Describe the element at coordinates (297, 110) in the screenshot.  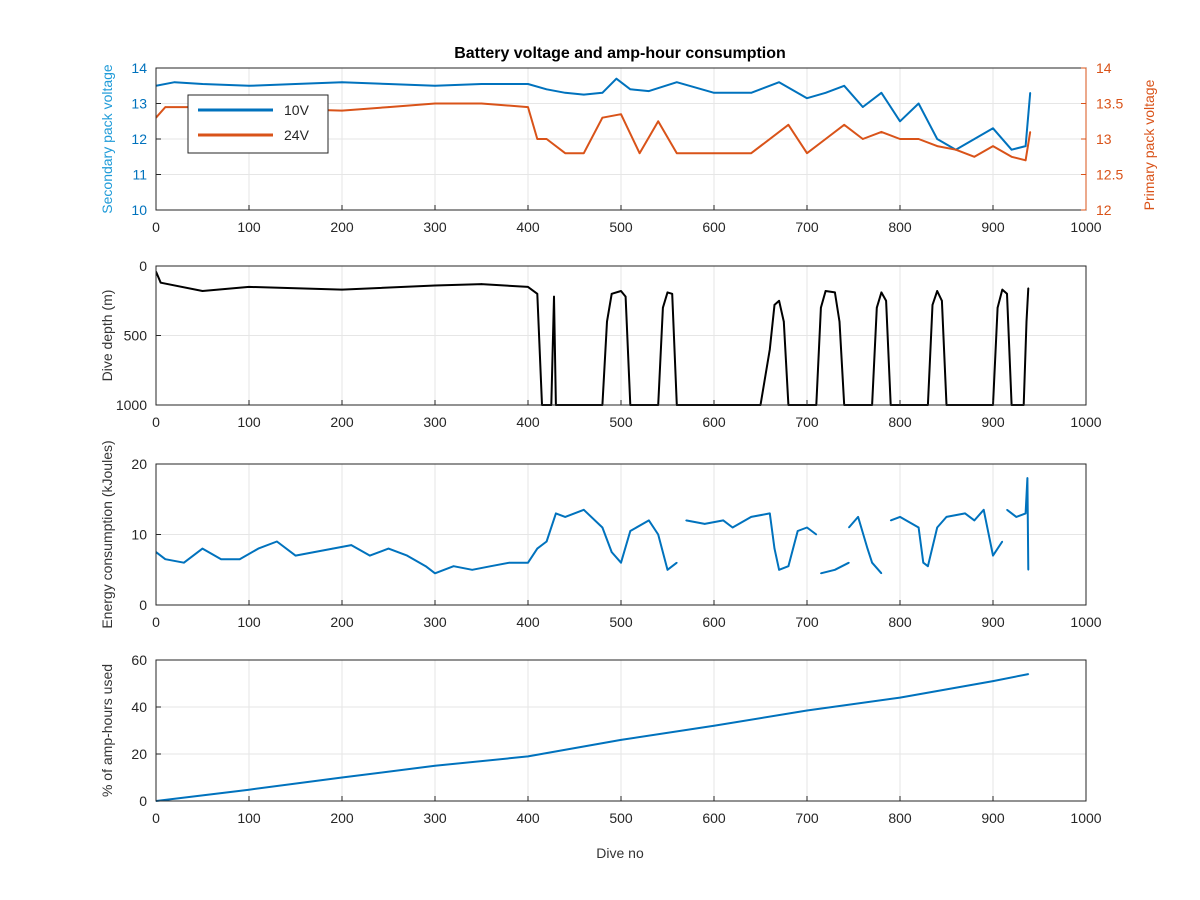
I see `legend-label: 10V` at that location.